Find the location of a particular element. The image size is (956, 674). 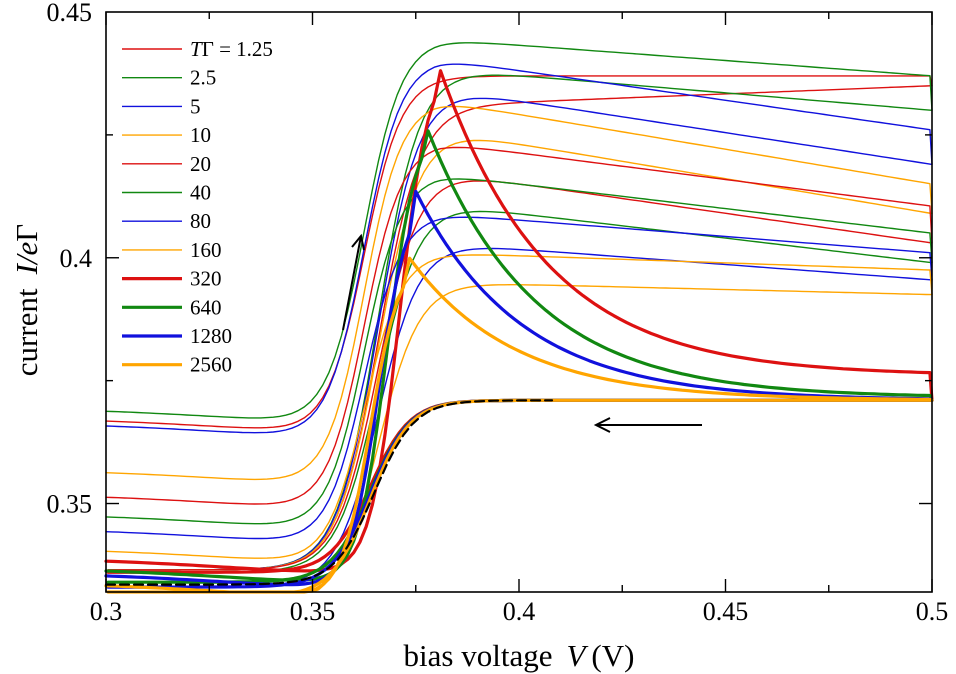

x-axis-label: bias voltage V (V) is located at coordinates (519, 655).